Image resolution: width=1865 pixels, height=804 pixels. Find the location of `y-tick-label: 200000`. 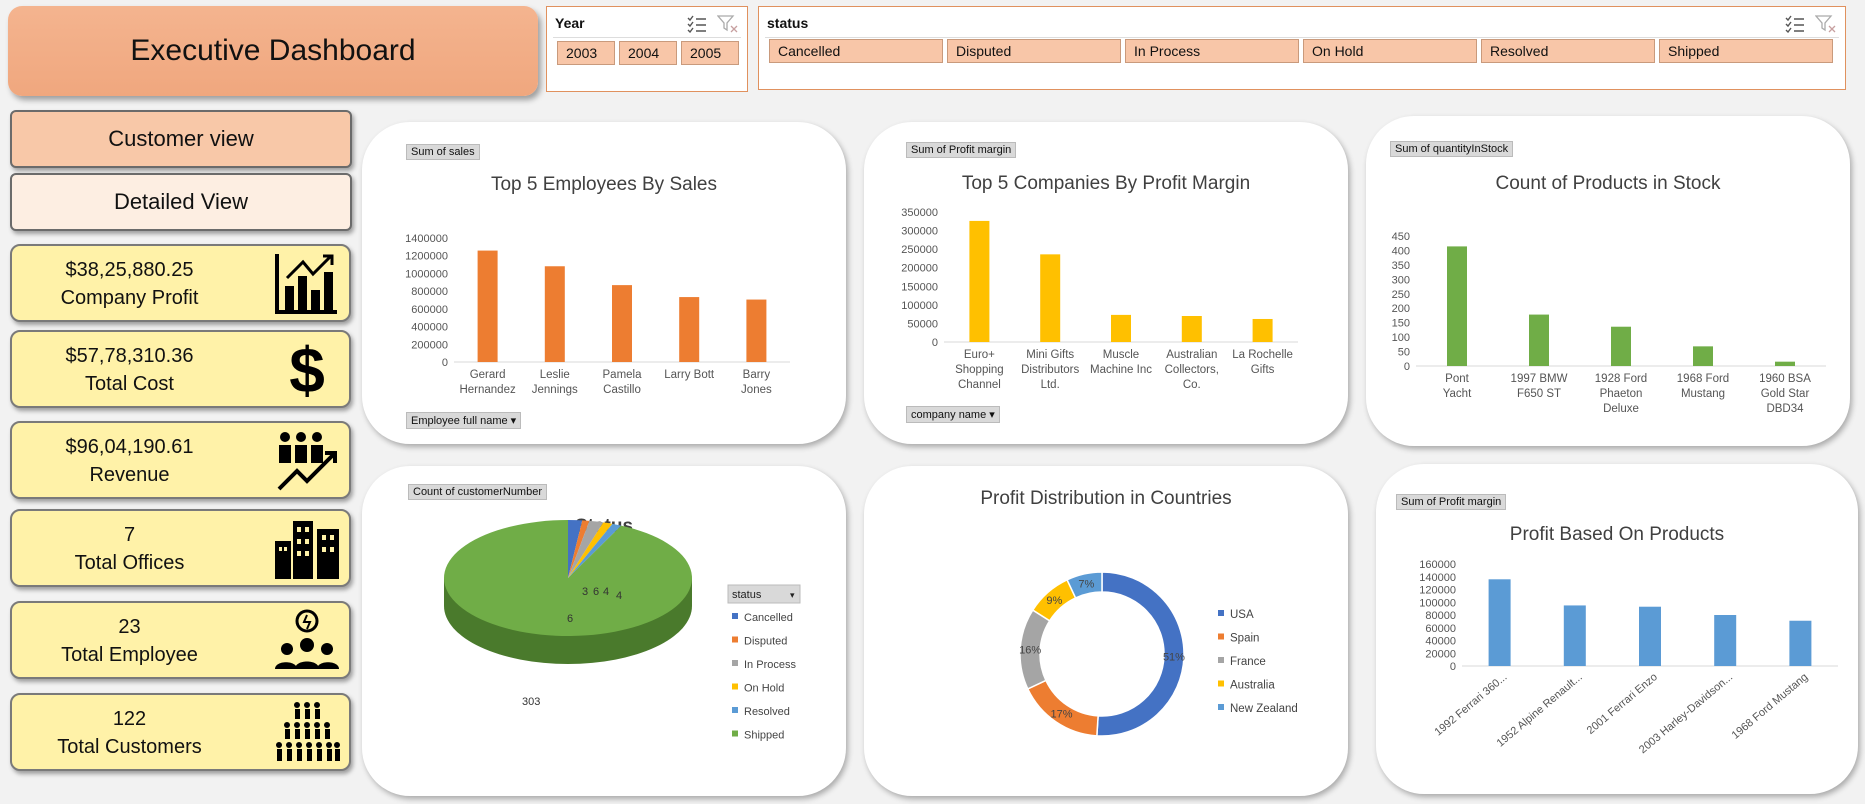

y-tick-label: 200000 is located at coordinates (429, 345).